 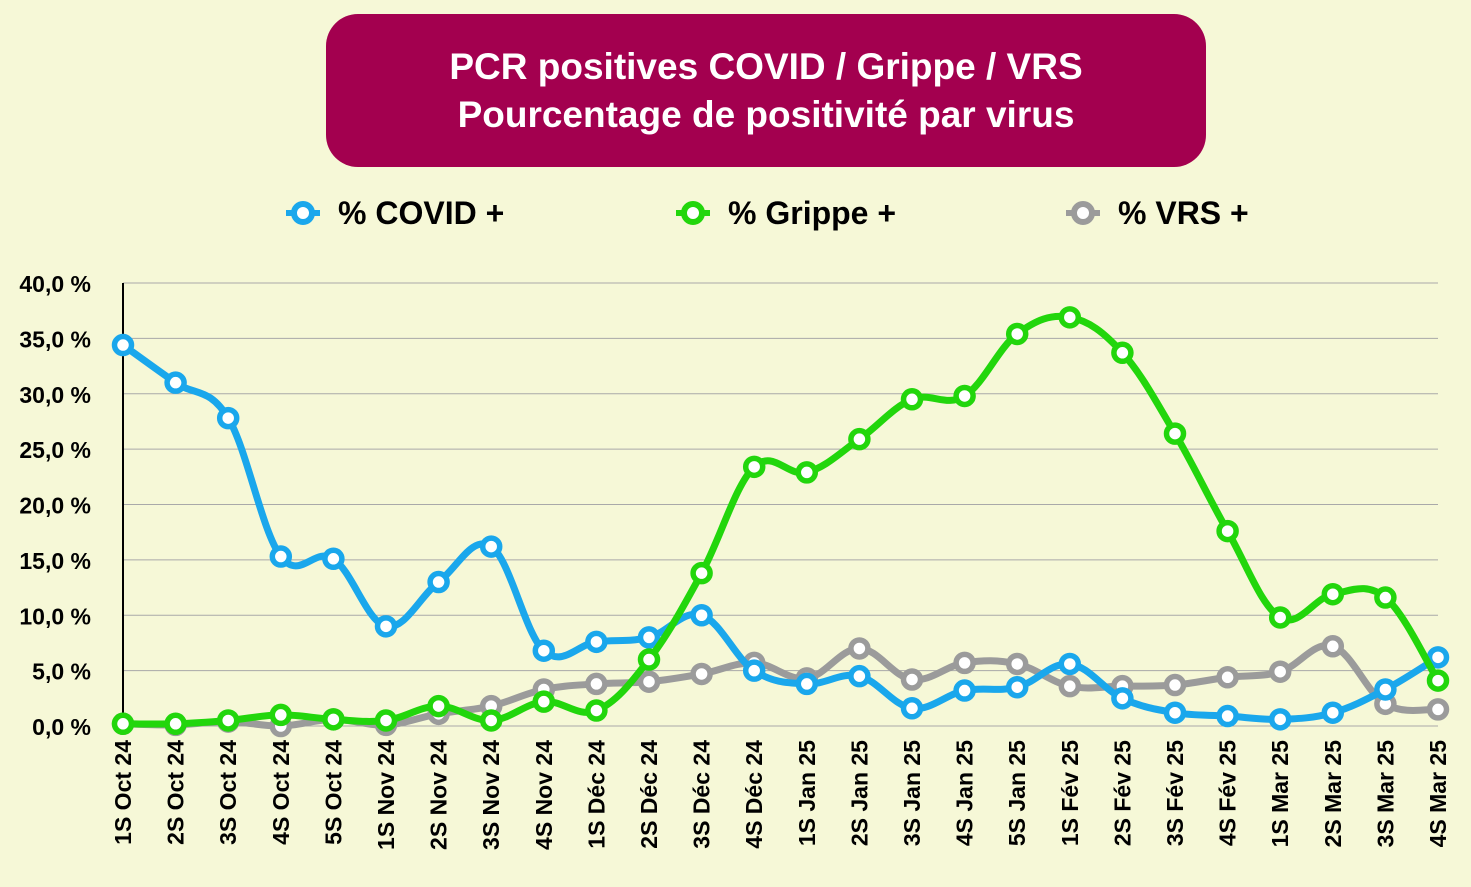 I want to click on x-tick-label: 2S Mar 25, so click(x=1333, y=794).